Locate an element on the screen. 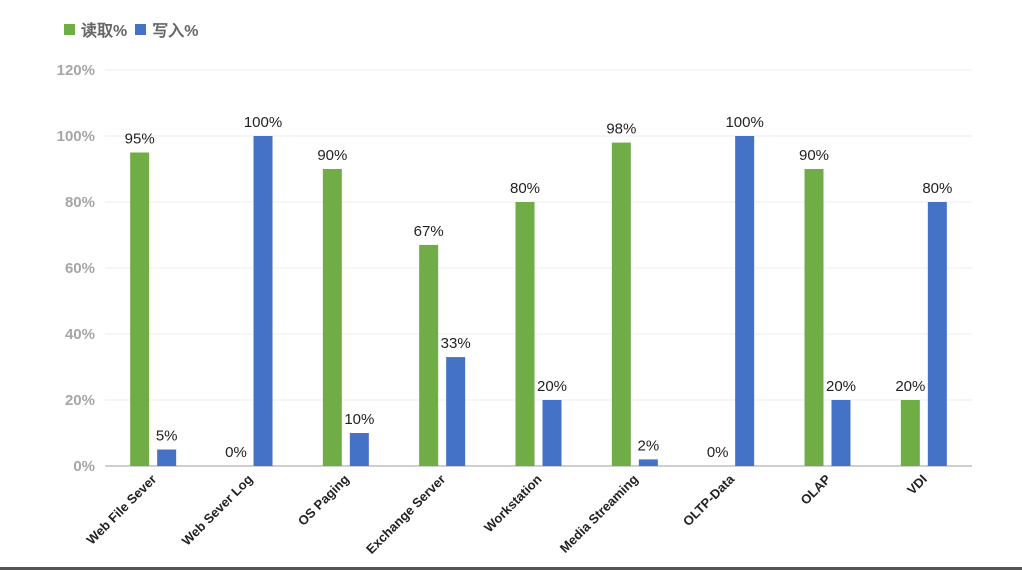 The height and width of the screenshot is (570, 1022). x-tick-label: Workstation is located at coordinates (513, 503).